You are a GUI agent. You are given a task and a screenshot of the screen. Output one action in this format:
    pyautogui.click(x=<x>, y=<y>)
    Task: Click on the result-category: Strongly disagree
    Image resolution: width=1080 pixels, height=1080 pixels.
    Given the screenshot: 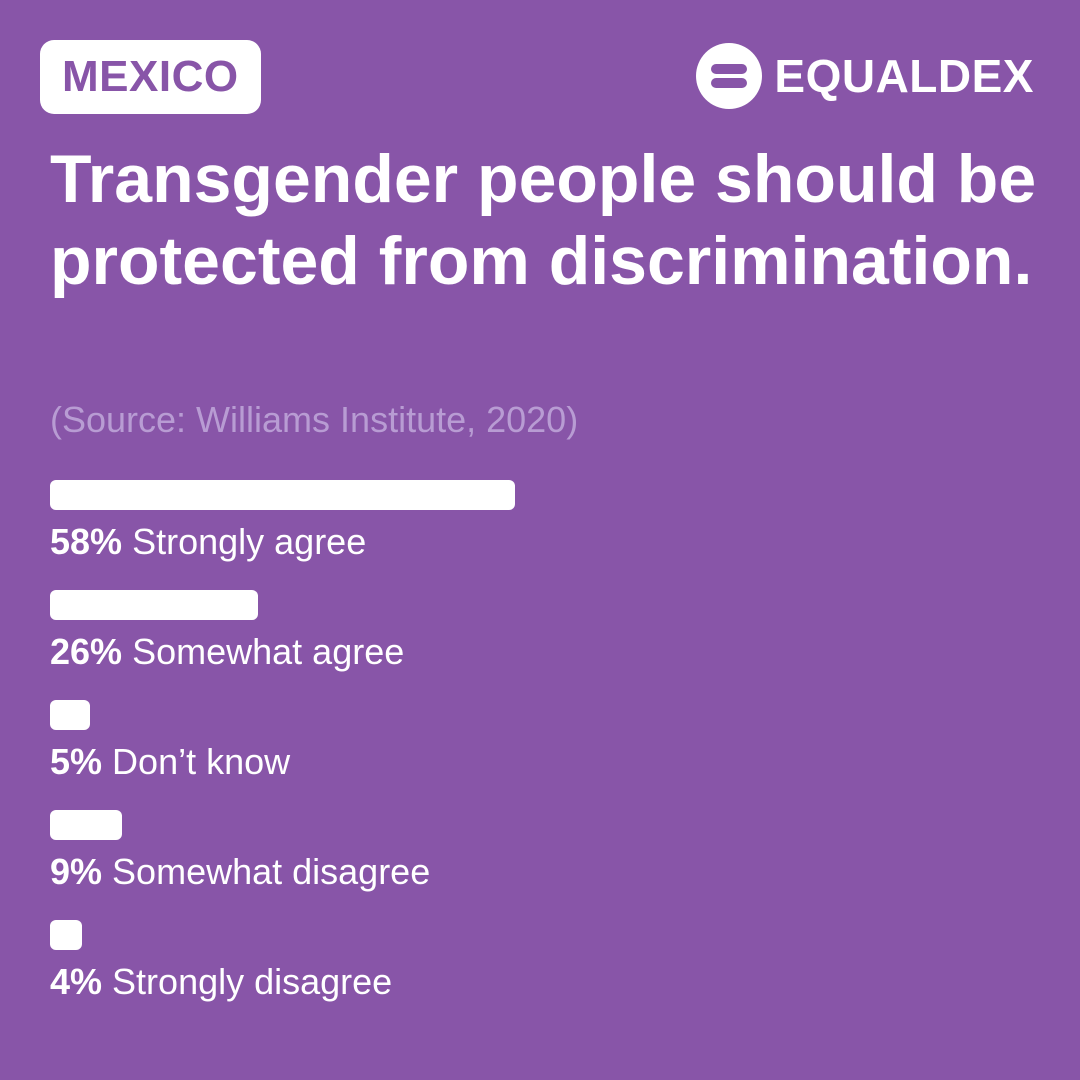 What is the action you would take?
    pyautogui.click(x=252, y=981)
    